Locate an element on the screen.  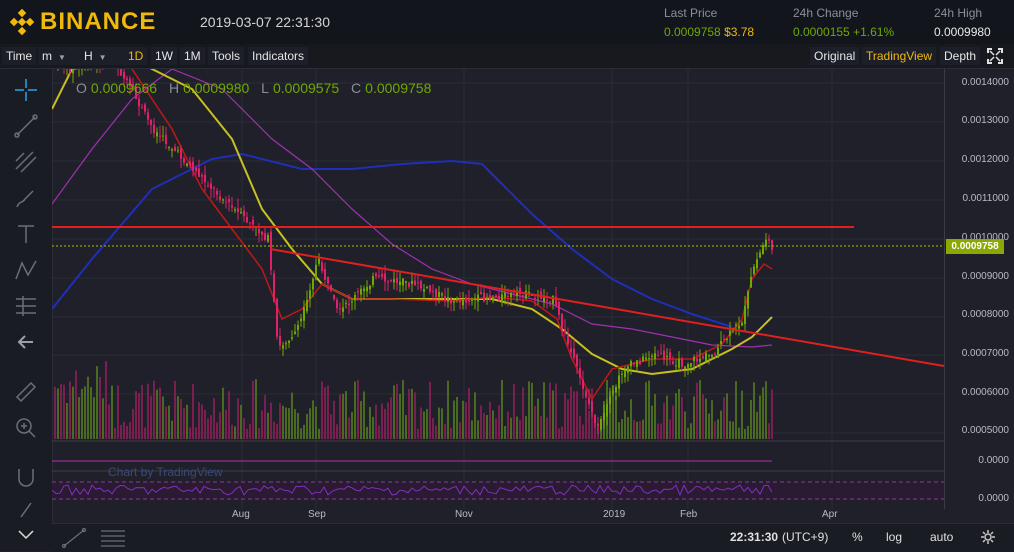
brand-name: BINANCE is located at coordinates (98, 22).